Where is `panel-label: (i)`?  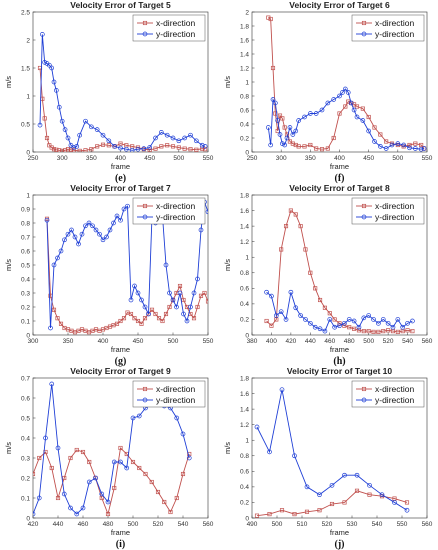 panel-label: (i) is located at coordinates (120, 544).